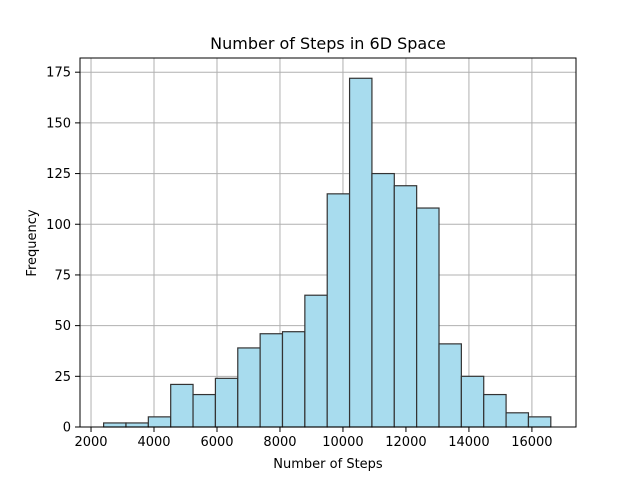 The height and width of the screenshot is (480, 640). I want to click on y-tick-label: 0, so click(67, 428).